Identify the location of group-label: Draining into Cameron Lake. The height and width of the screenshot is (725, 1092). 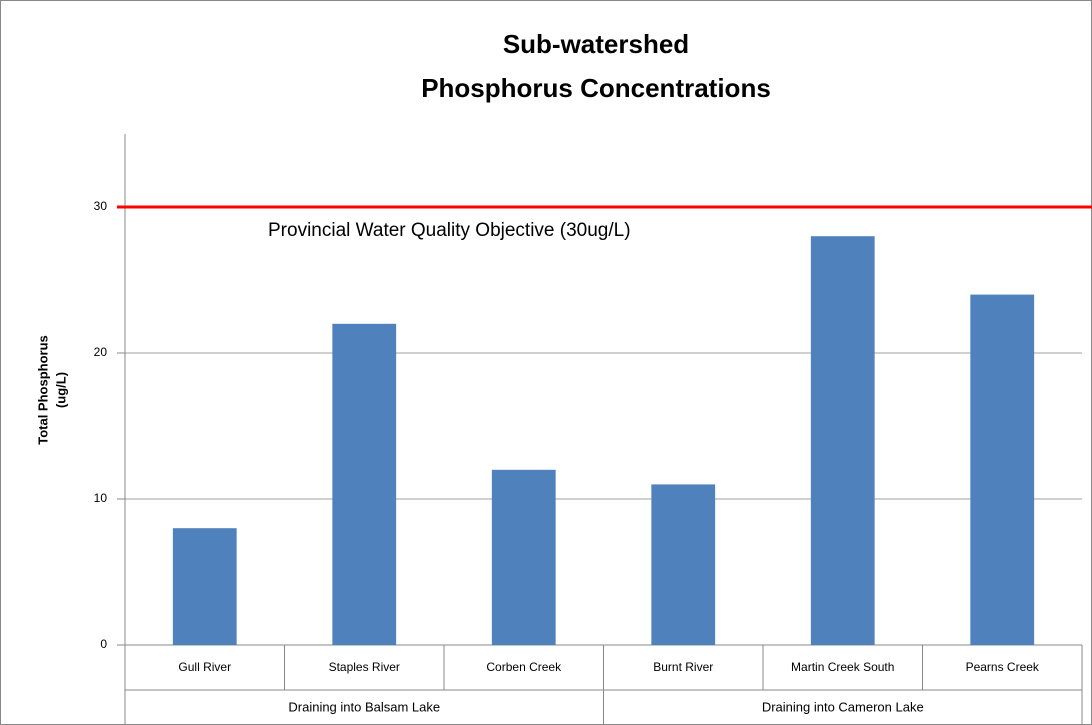
(843, 706).